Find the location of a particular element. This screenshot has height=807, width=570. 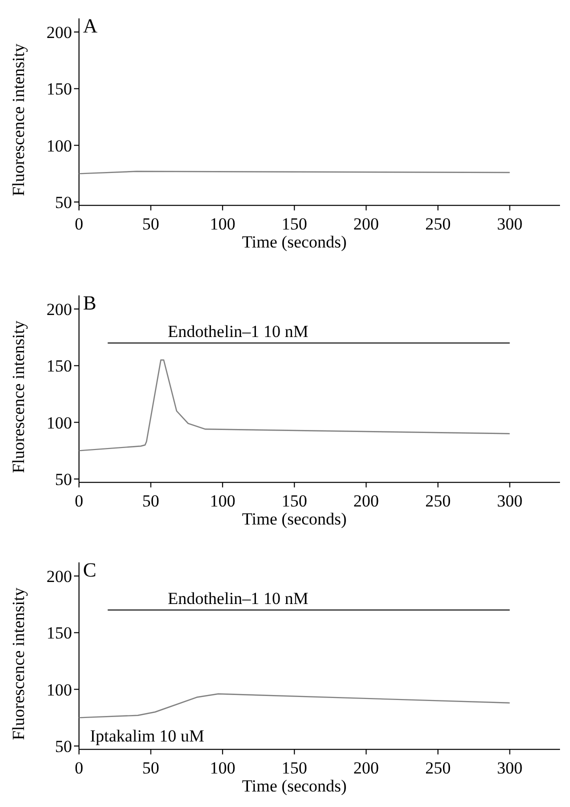

chart-title: A is located at coordinates (90, 26).